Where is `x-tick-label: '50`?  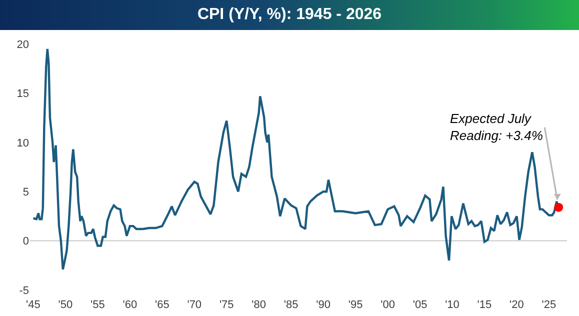
x-tick-label: '50 is located at coordinates (65, 305).